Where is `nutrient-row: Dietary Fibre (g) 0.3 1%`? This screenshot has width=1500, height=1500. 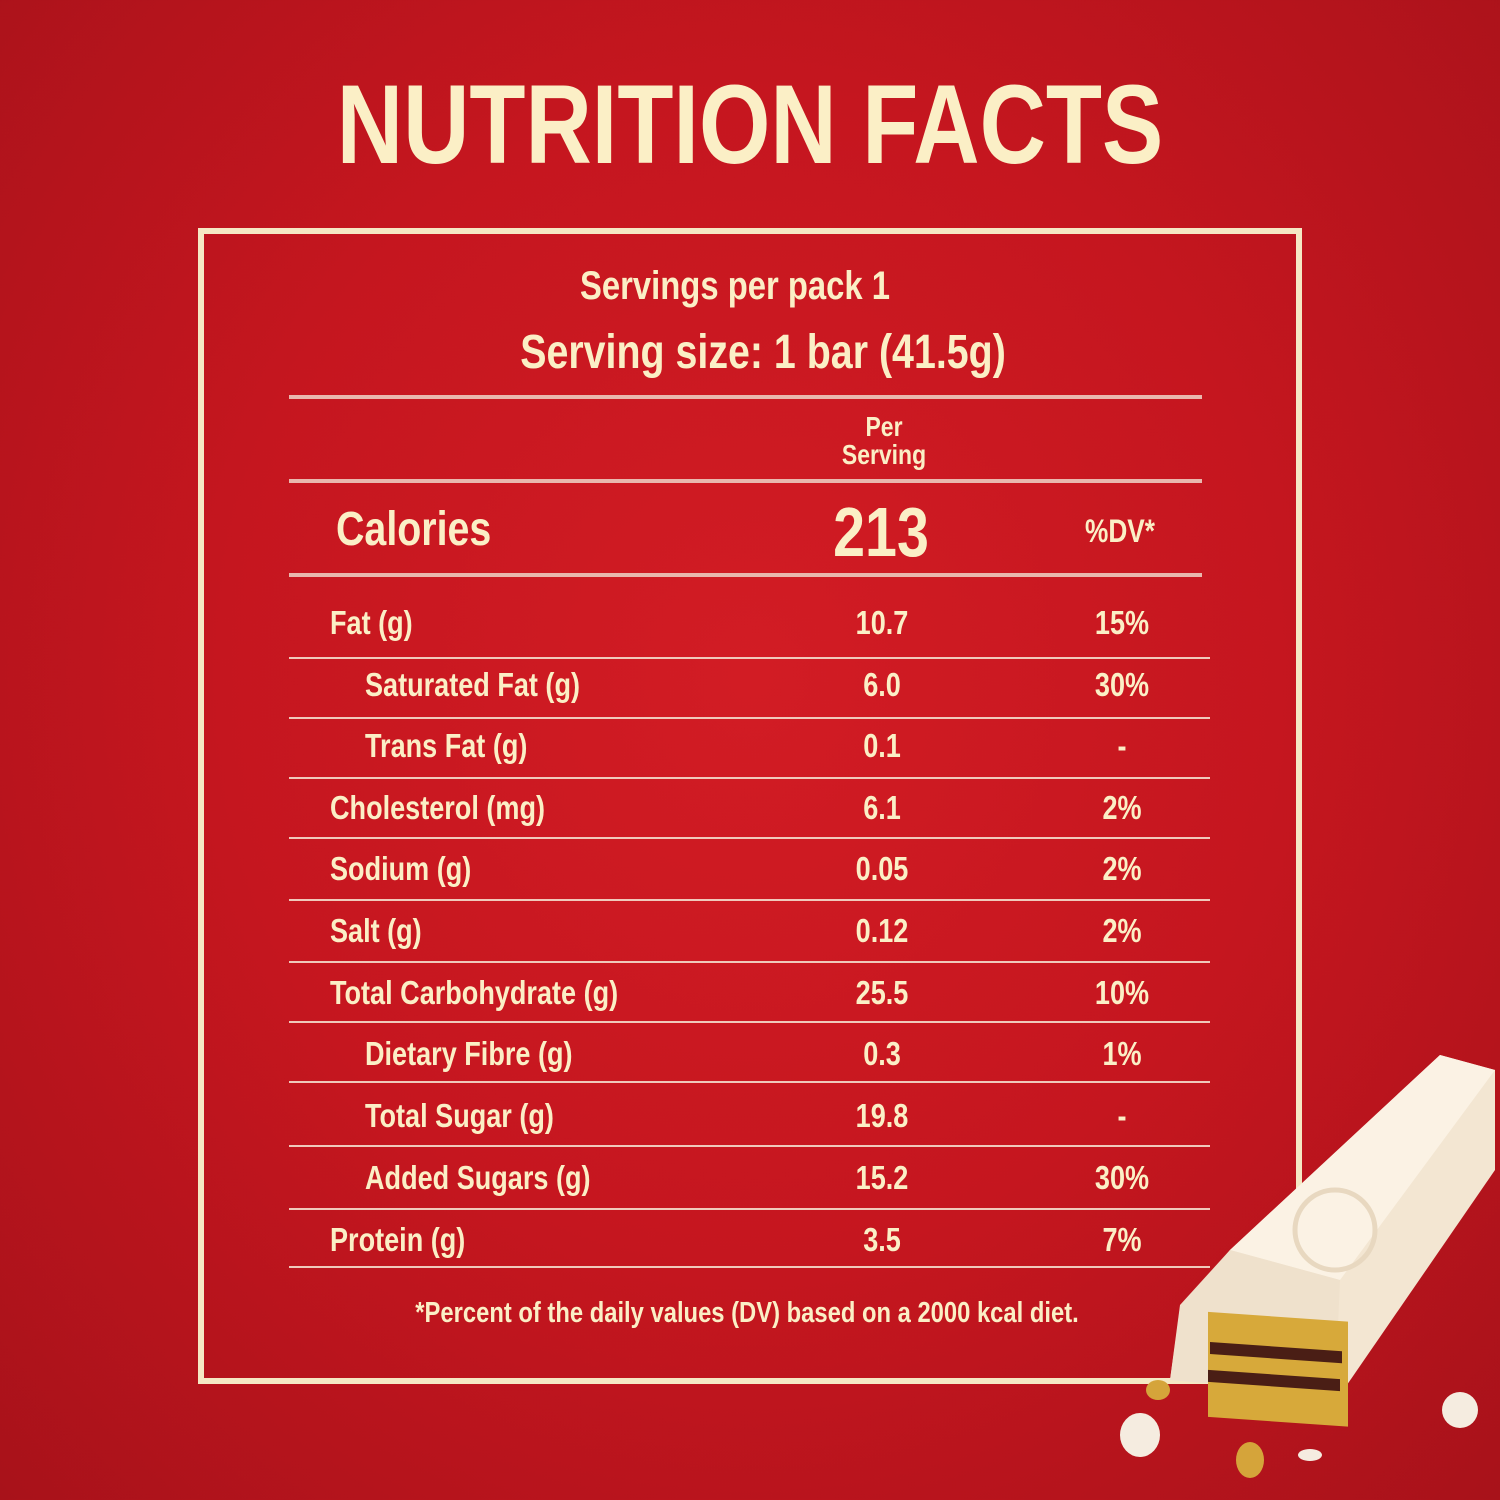 nutrient-row: Dietary Fibre (g) 0.3 1% is located at coordinates (750, 1054).